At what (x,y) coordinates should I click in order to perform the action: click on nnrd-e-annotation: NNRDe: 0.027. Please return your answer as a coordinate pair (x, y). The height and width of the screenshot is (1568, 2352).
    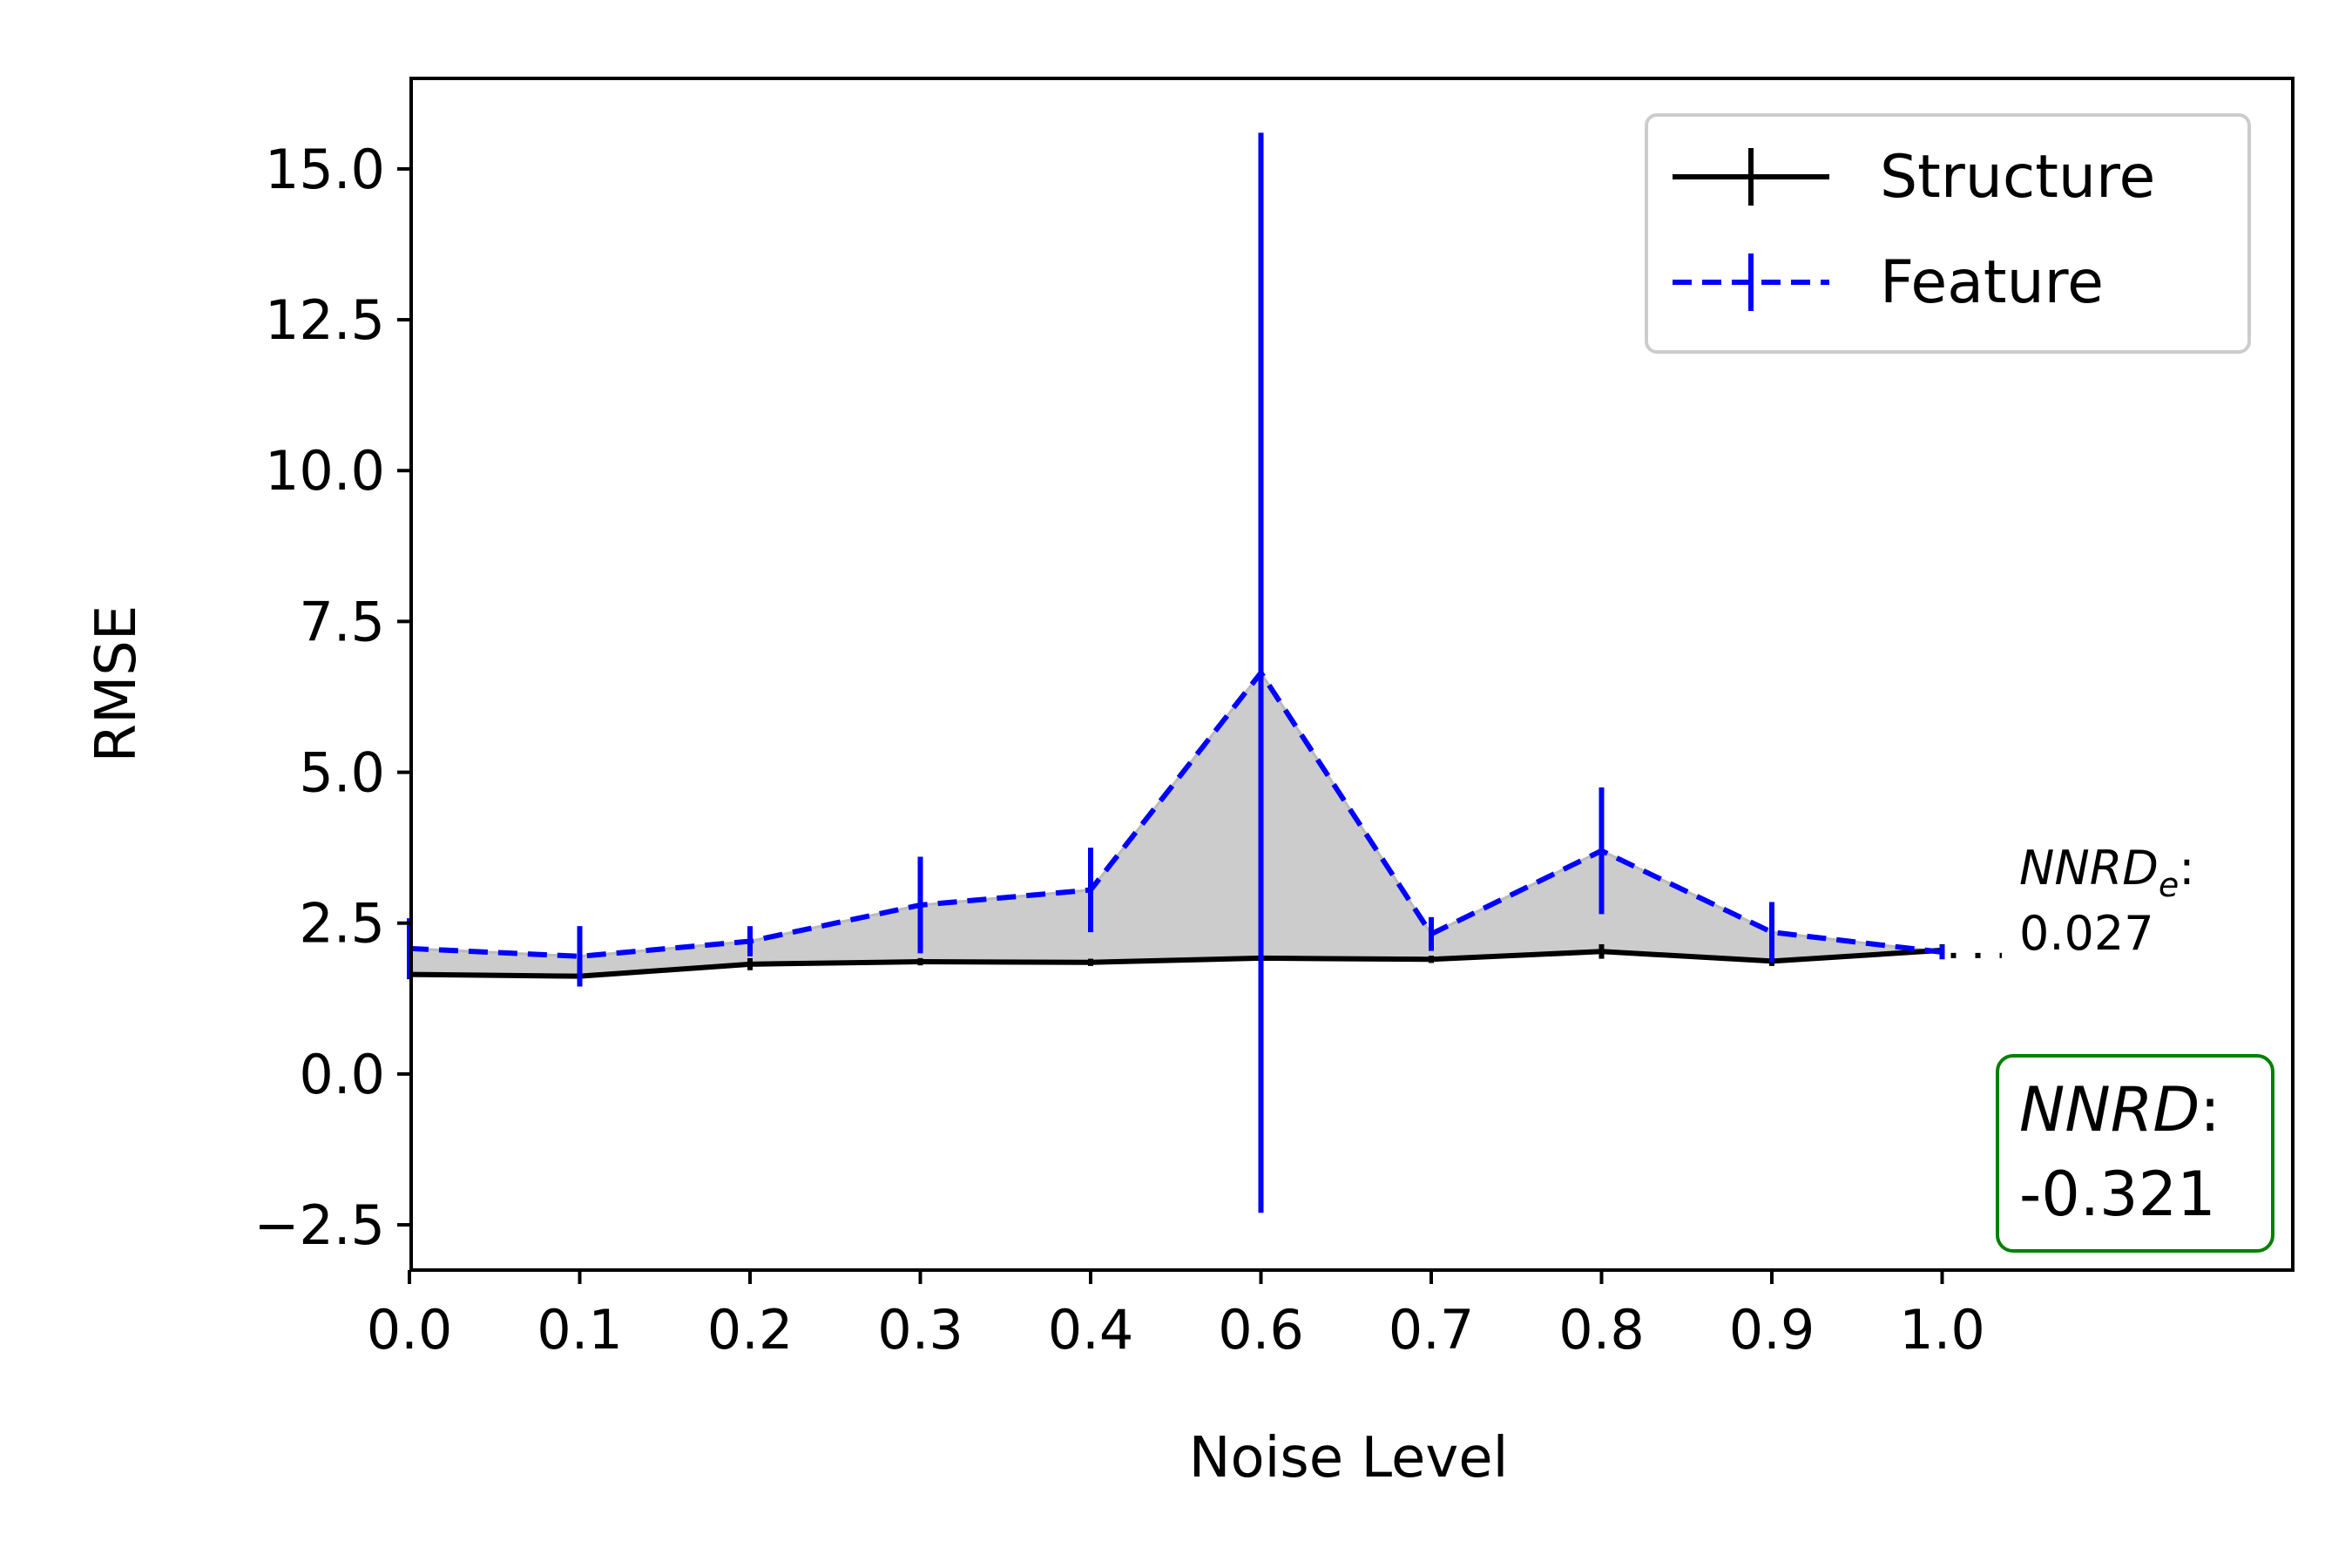
    Looking at the image, I should click on (2106, 901).